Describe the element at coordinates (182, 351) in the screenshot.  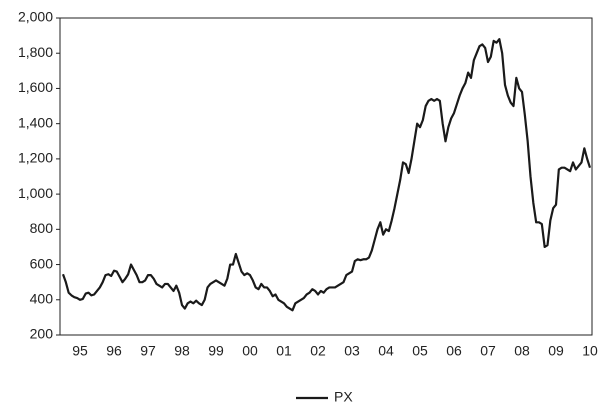
I see `x-tick-label: 98` at that location.